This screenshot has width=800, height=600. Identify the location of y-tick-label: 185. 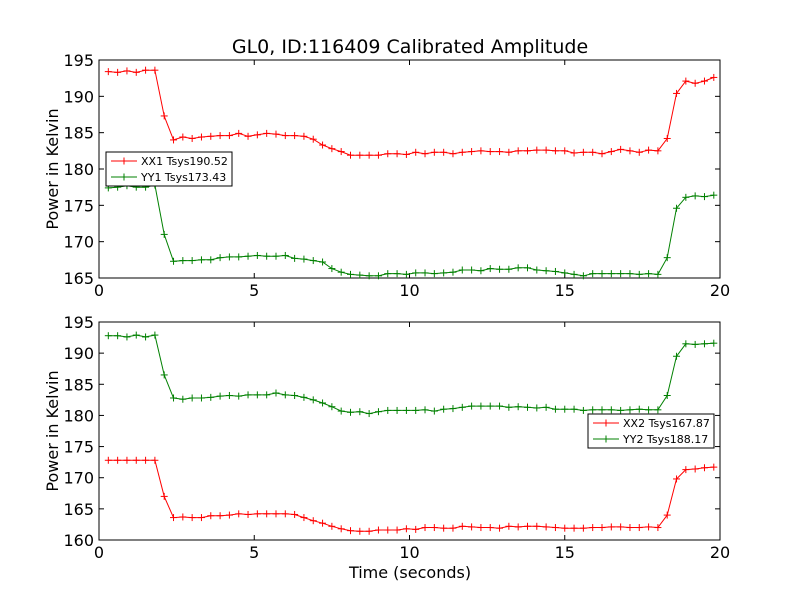
(78, 133).